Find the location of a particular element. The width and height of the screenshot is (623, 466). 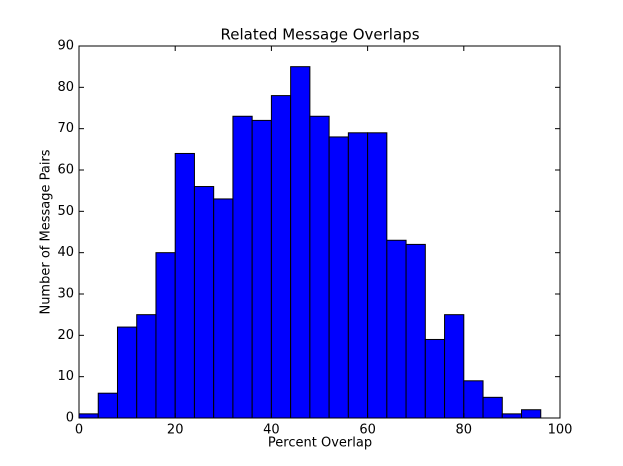

x-axis-label: Percent Overlap is located at coordinates (320, 443).